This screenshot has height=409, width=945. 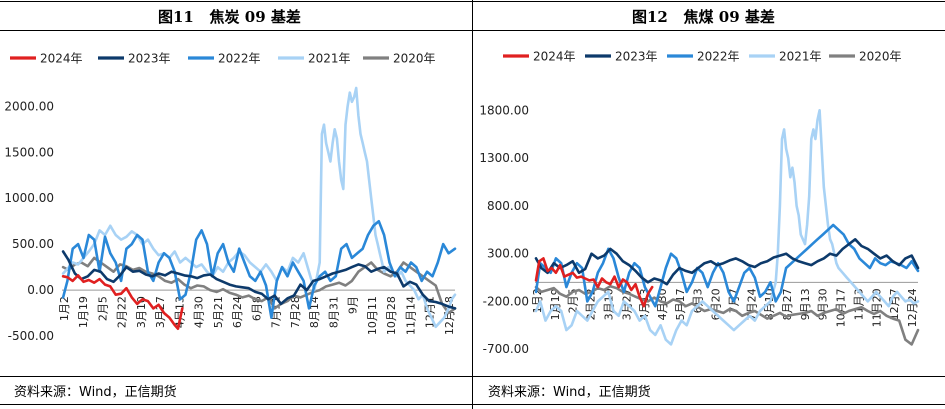 I want to click on y-tick-label: 1000.00, so click(x=29, y=198).